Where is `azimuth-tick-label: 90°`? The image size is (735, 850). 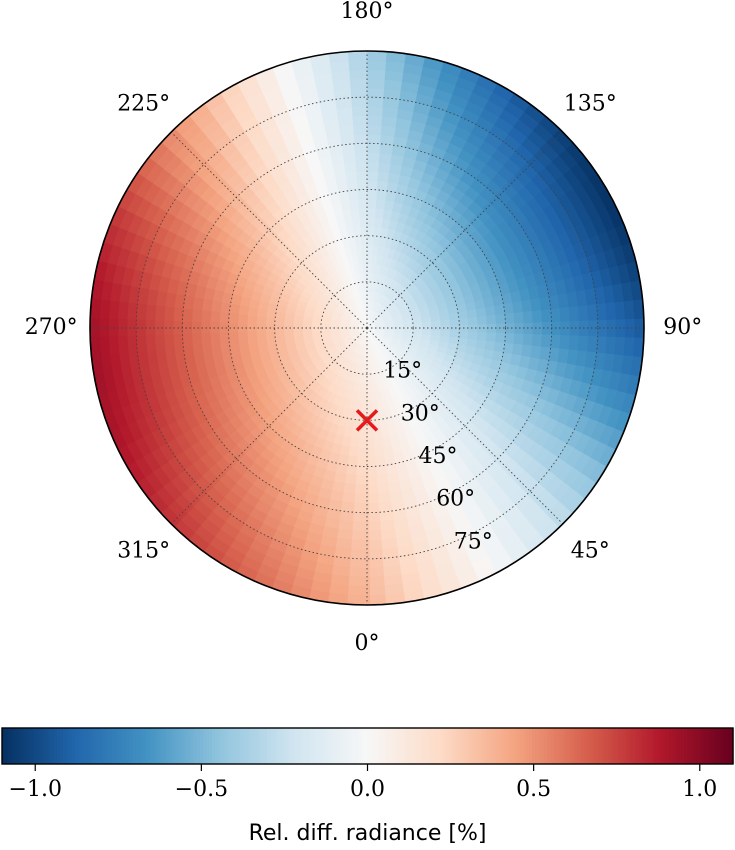
azimuth-tick-label: 90° is located at coordinates (682, 327).